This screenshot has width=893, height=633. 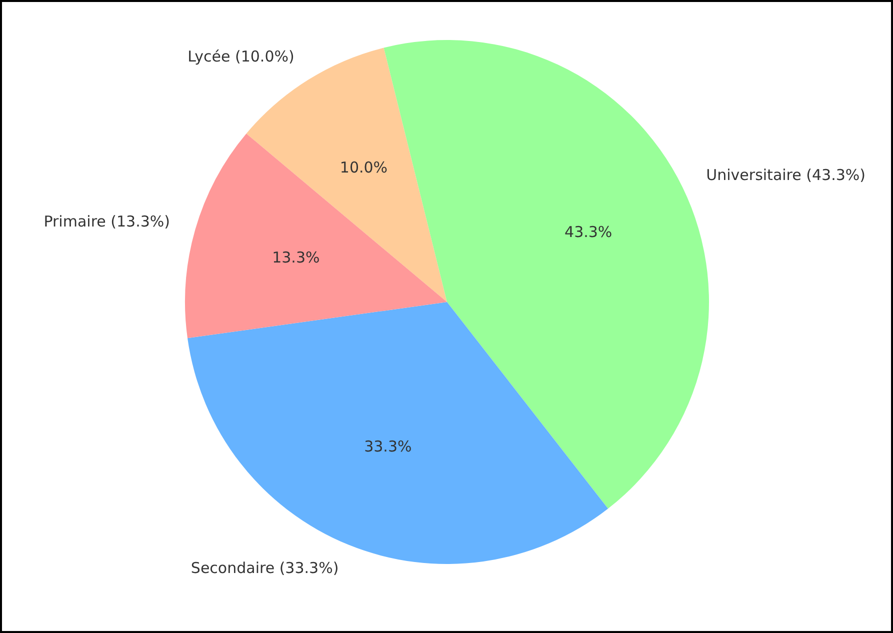 What do you see at coordinates (786, 175) in the screenshot?
I see `slice-label: Universitaire (43.3%)` at bounding box center [786, 175].